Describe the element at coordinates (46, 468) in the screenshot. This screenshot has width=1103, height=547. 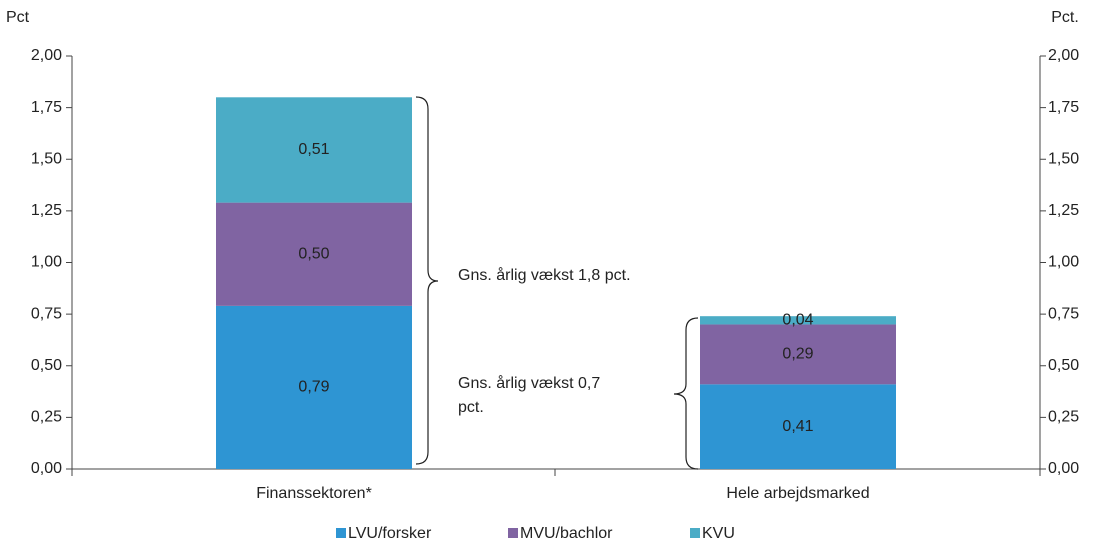
I see `y-tick-label: 0,00` at that location.